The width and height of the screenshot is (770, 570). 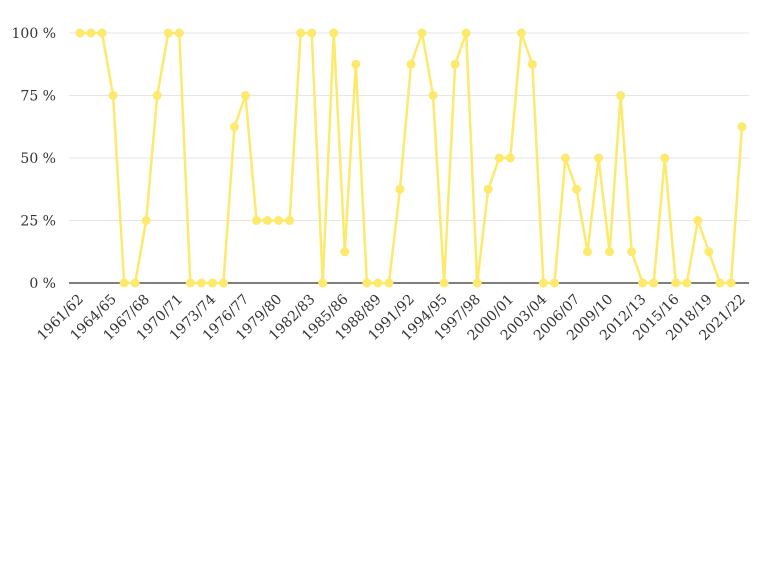 What do you see at coordinates (38, 222) in the screenshot?
I see `y-tick-label: 25 %` at bounding box center [38, 222].